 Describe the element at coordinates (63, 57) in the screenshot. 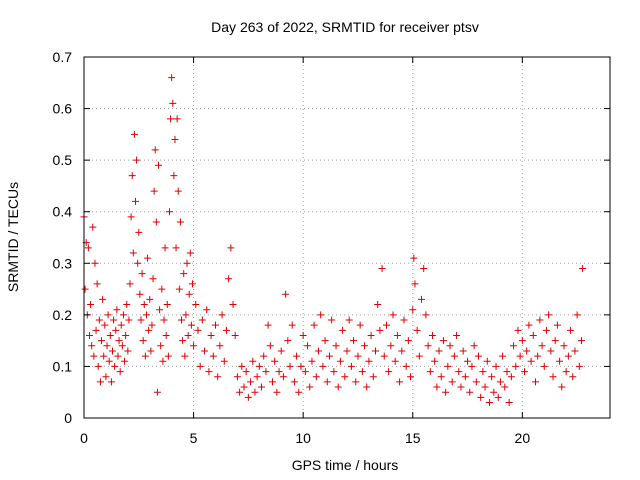

I see `y-tick-label: 0.7` at that location.